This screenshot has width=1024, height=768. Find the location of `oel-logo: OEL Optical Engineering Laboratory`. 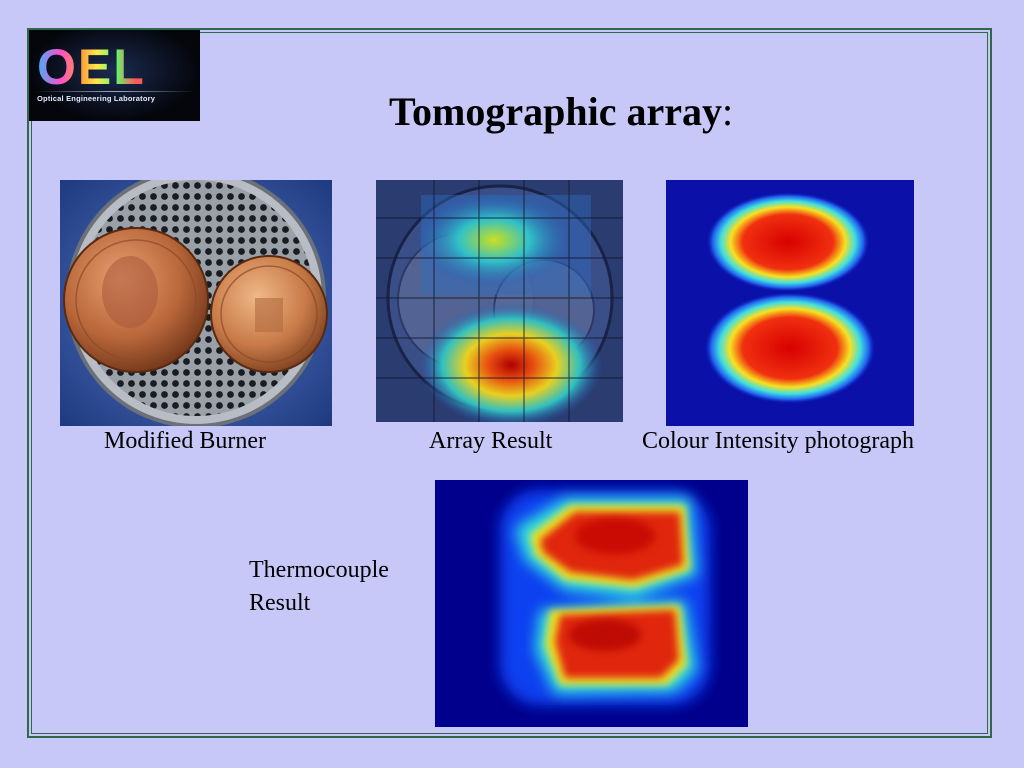

oel-logo: OEL Optical Engineering Laboratory is located at coordinates (114, 75).